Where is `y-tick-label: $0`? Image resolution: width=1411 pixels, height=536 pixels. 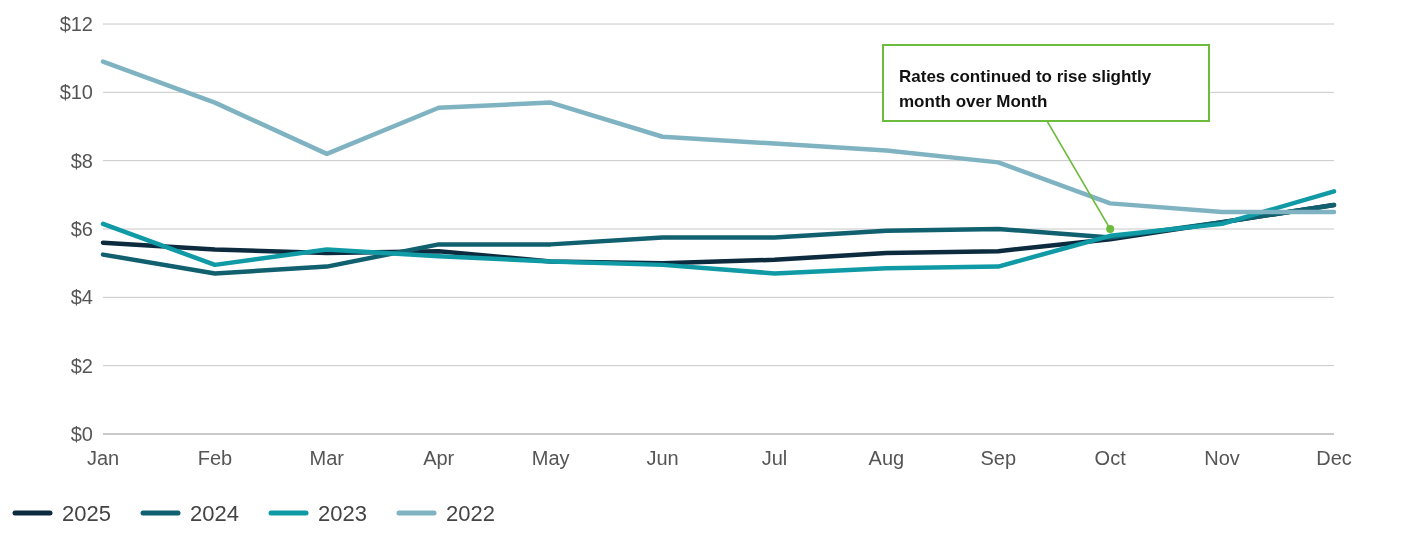
y-tick-label: $0 is located at coordinates (81, 434).